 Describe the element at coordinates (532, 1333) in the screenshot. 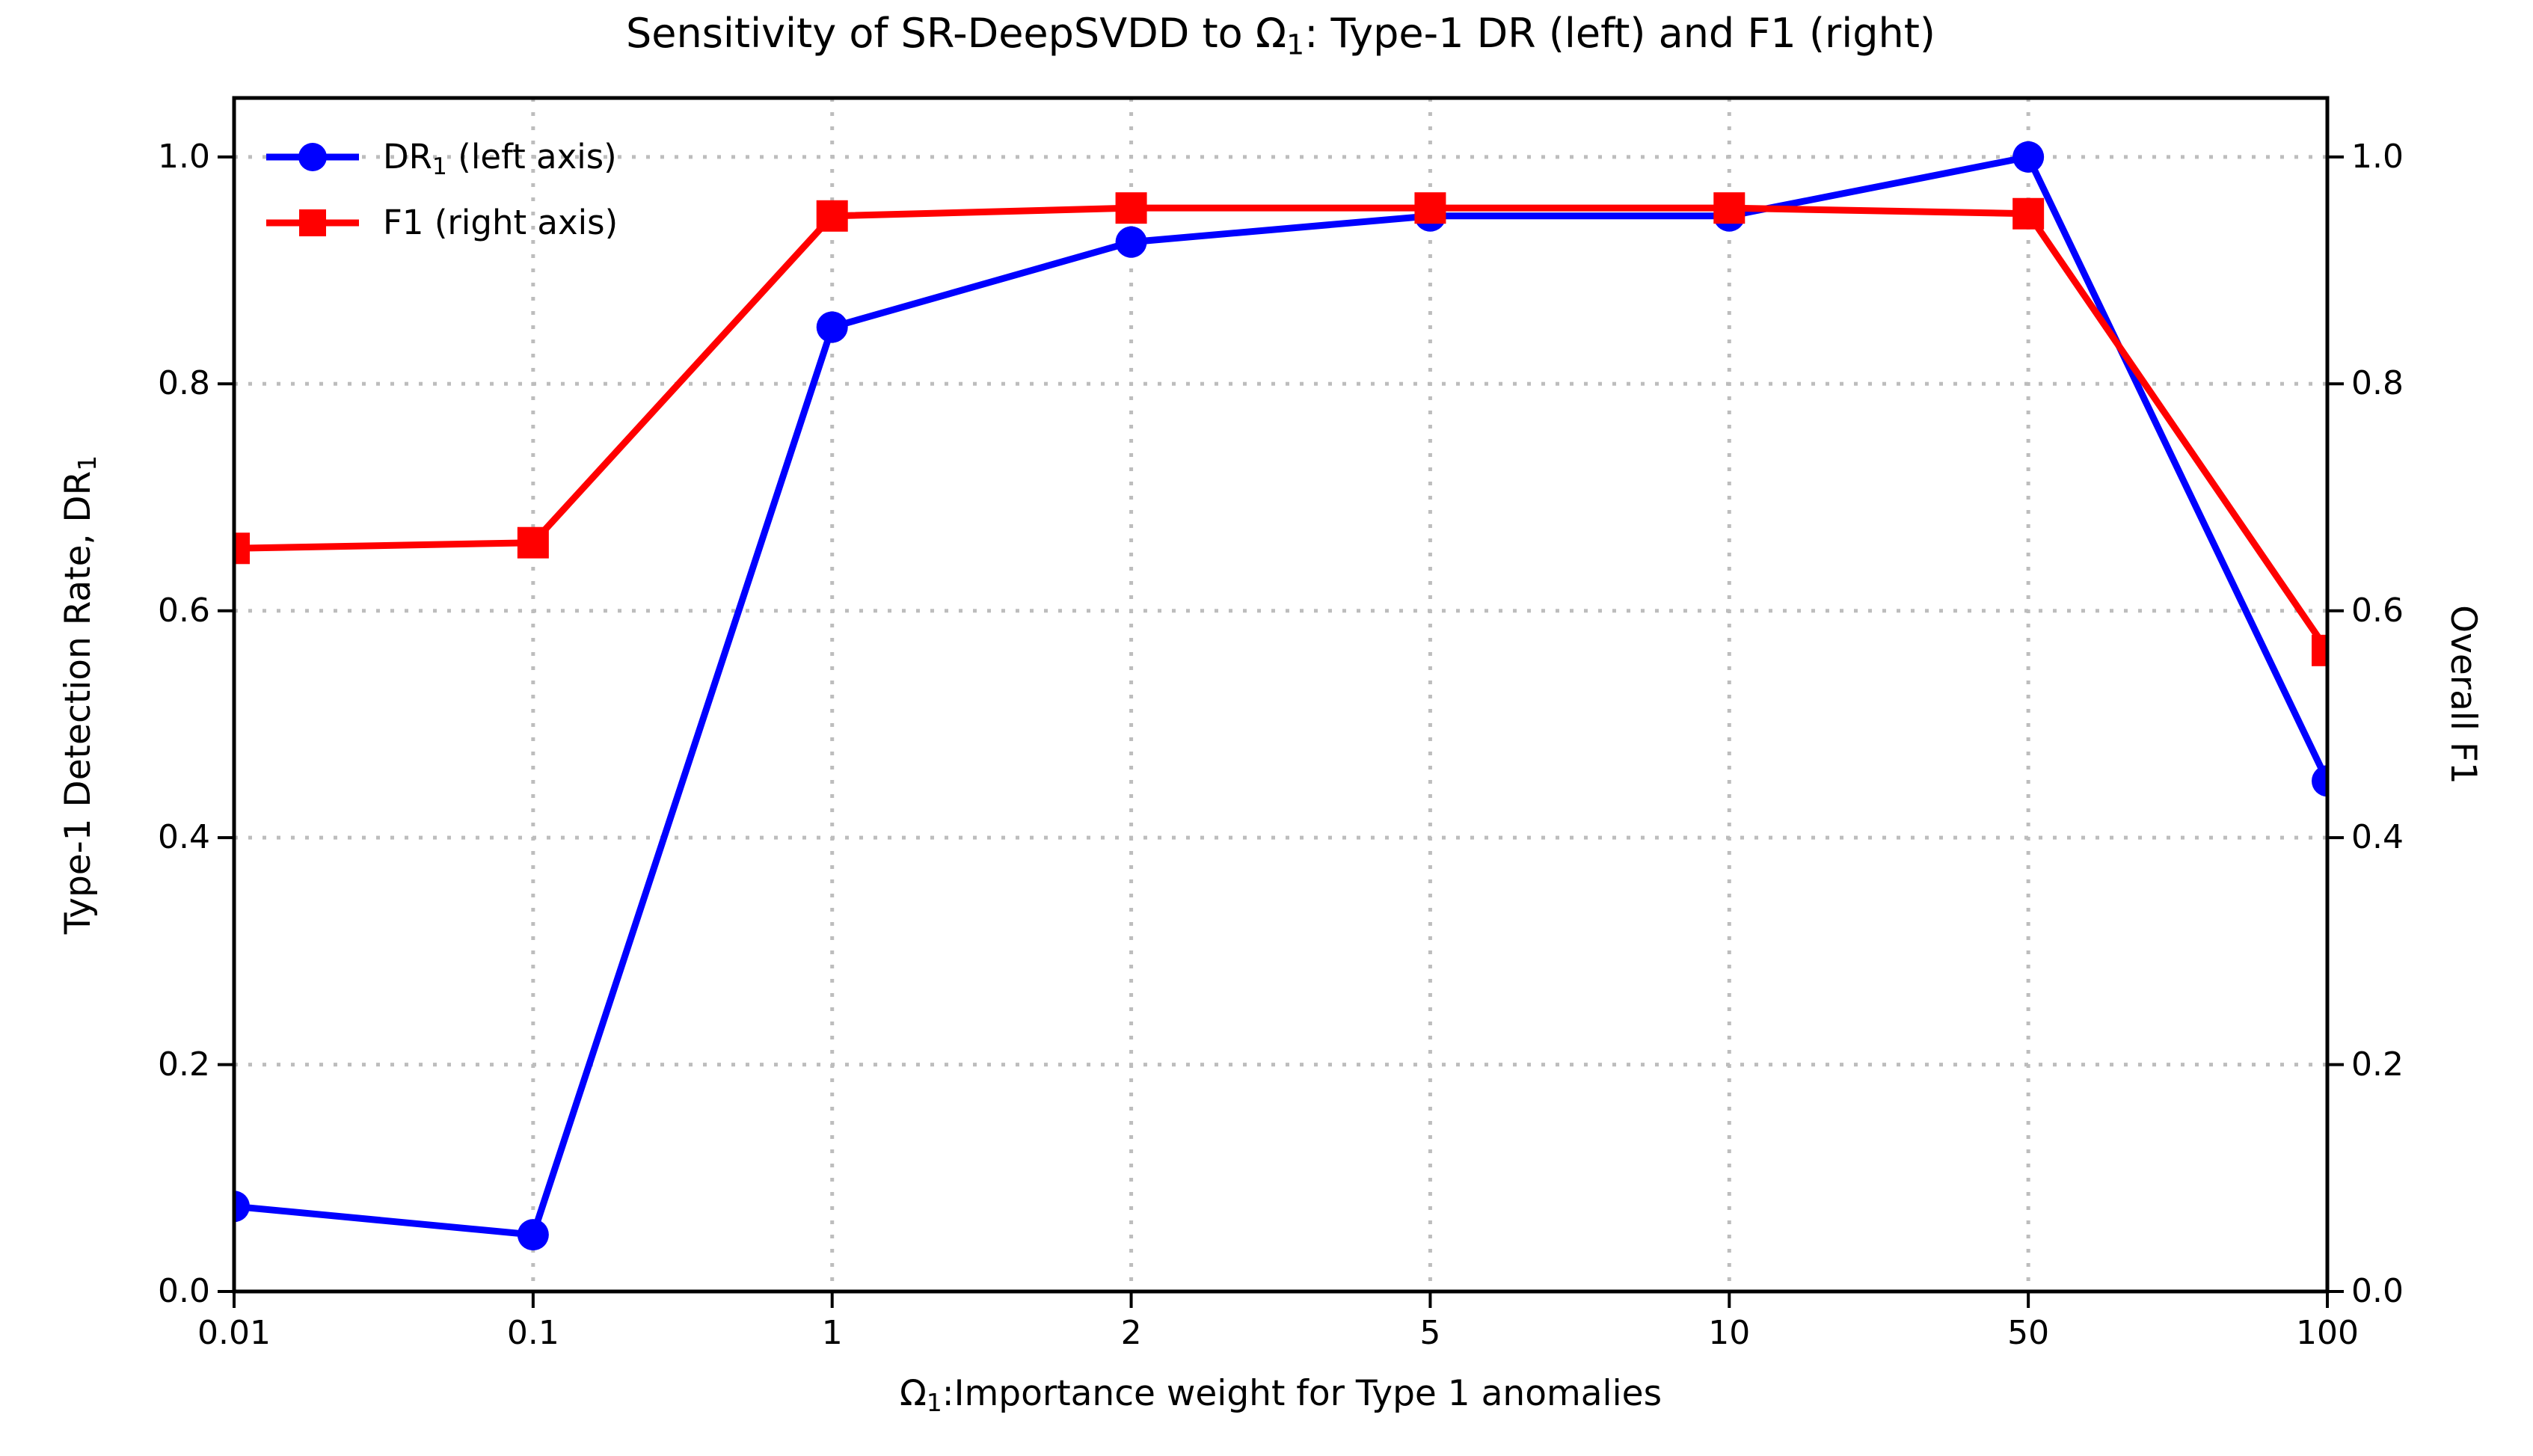

I see `x-tick-label: 0.1` at that location.